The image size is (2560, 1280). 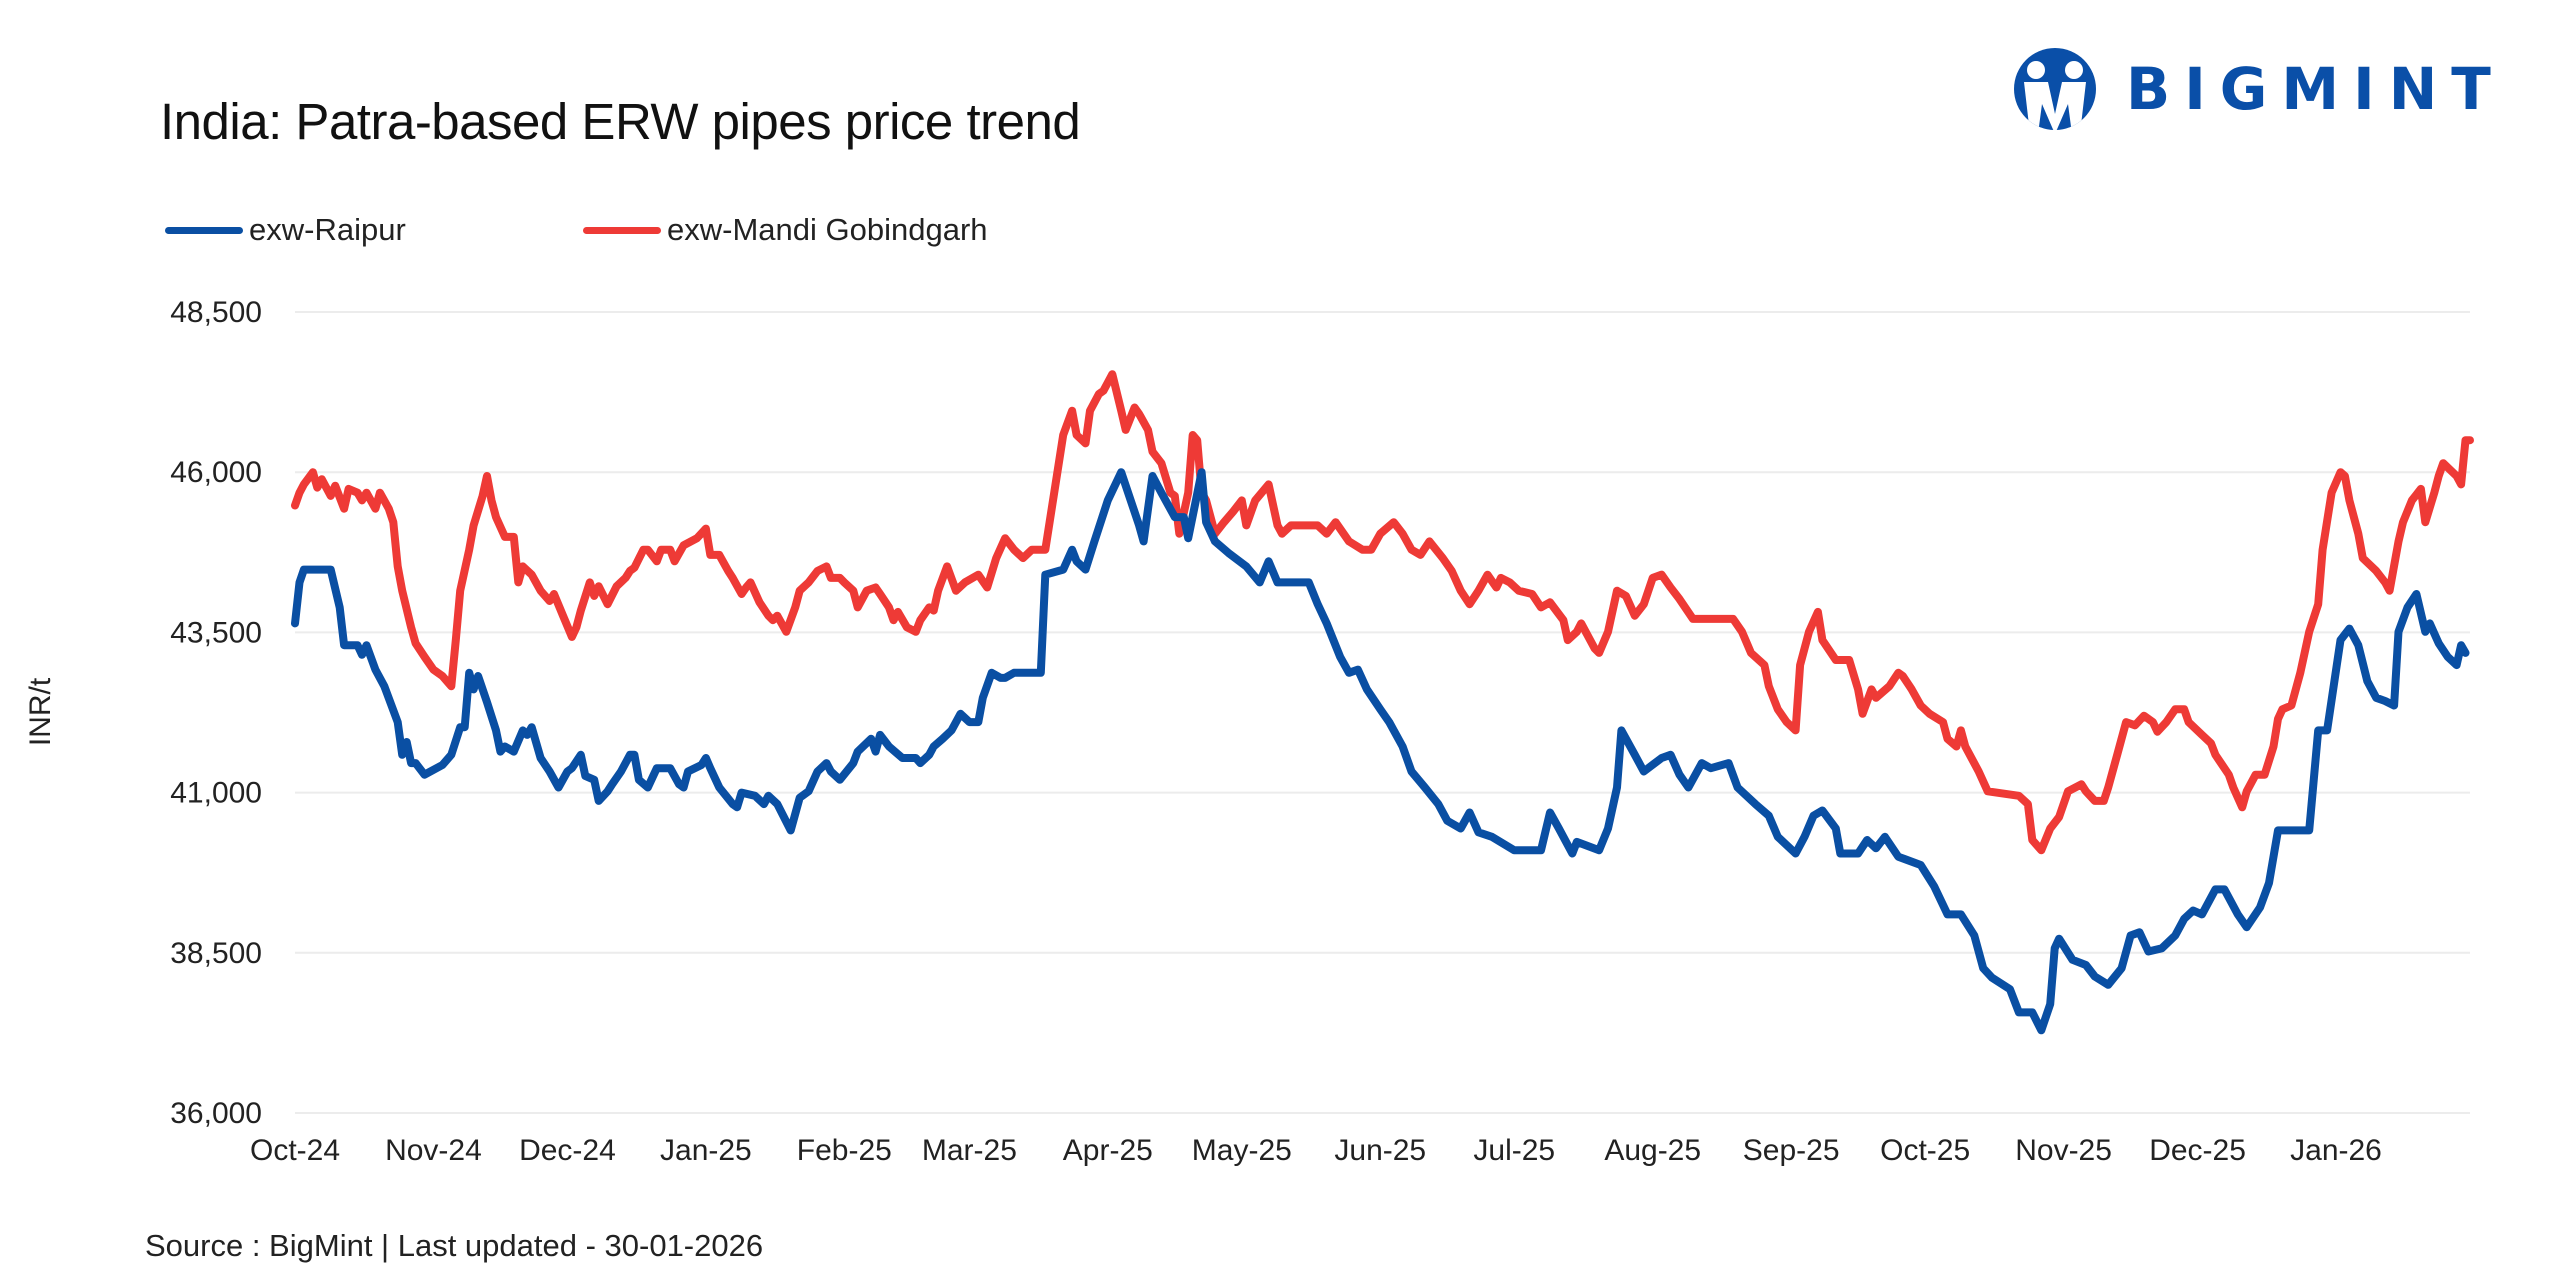 I want to click on legend-item-mandi-gobindgarh: exw-Mandi Gobindgarh, so click(x=792, y=230).